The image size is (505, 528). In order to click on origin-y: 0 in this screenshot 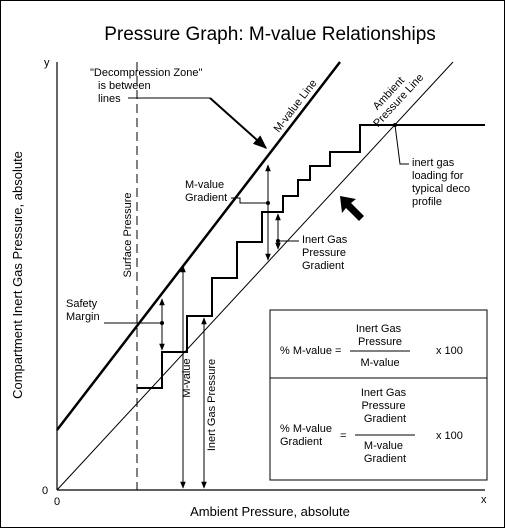, I will do `click(45, 491)`.